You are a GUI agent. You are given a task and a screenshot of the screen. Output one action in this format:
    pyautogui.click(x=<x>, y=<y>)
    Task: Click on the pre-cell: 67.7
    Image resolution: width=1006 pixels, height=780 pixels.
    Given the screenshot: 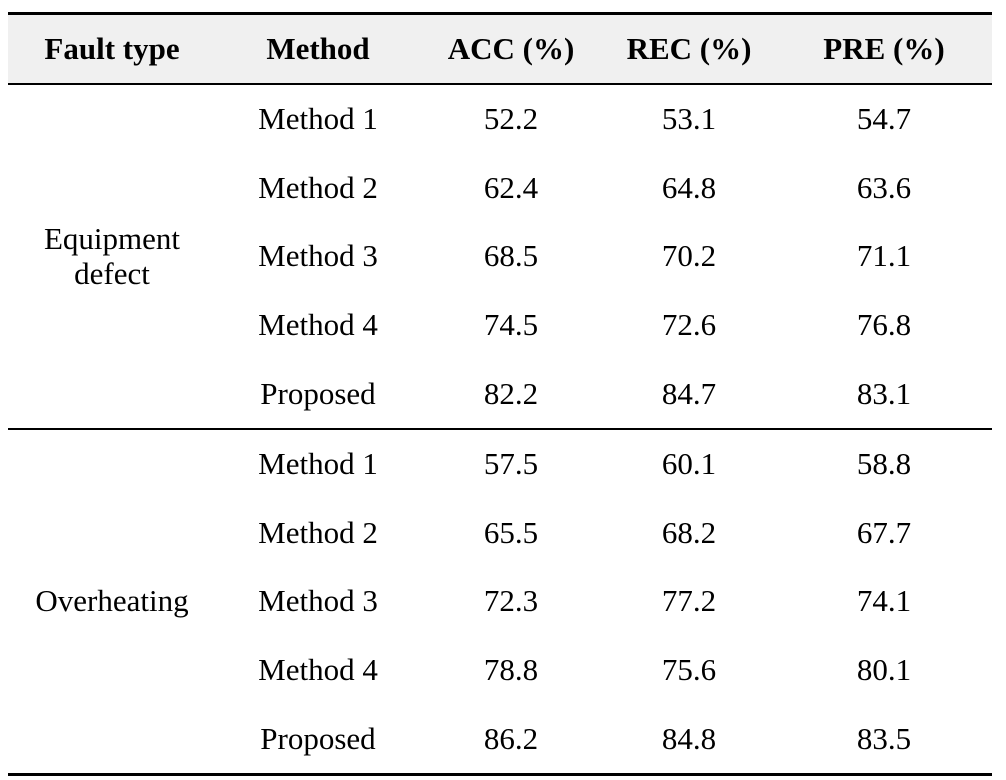 What is the action you would take?
    pyautogui.click(x=884, y=532)
    